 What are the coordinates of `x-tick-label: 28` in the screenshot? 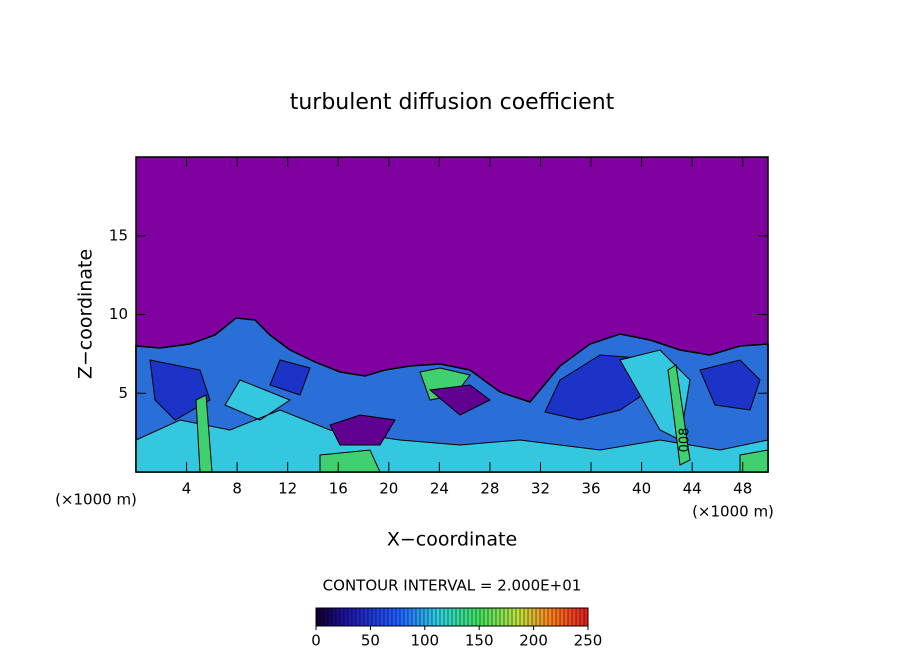 It's located at (489, 489).